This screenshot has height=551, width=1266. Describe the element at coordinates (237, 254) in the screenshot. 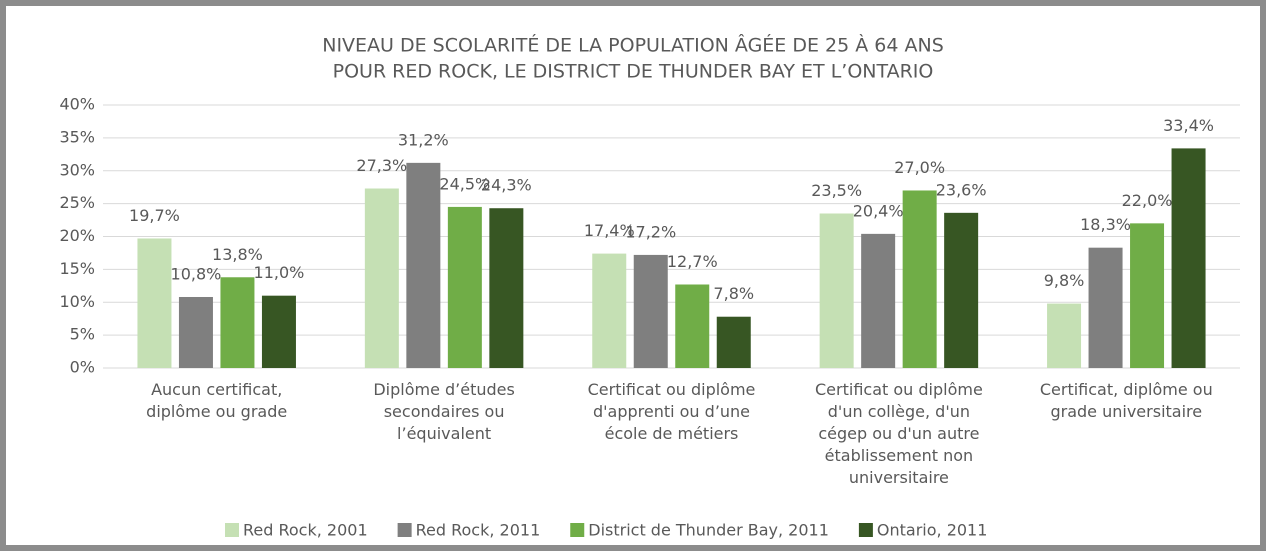

I see `value-label: 13,8%` at that location.